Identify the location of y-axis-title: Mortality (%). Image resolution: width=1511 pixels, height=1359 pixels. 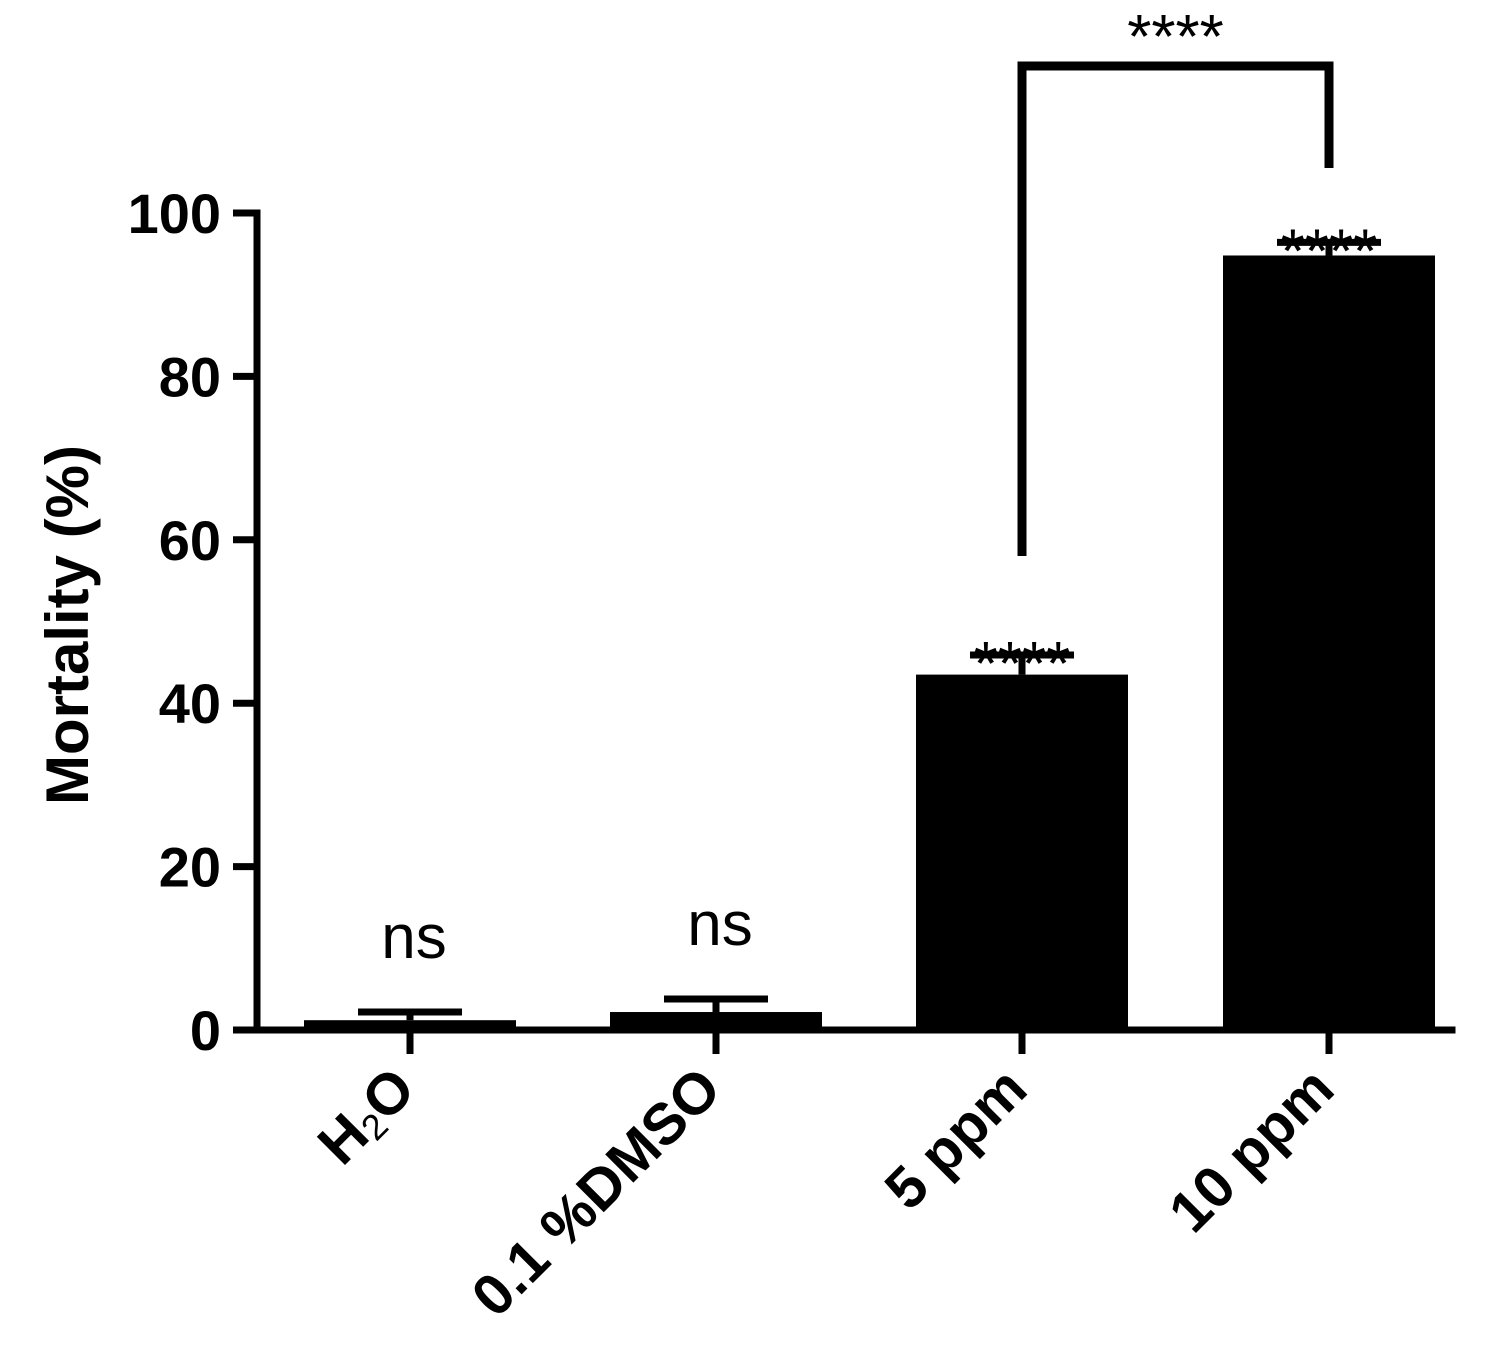
(67, 625).